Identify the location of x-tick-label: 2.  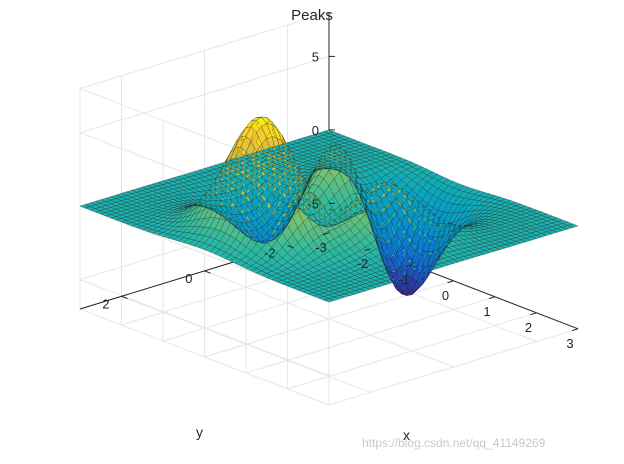
(528, 327).